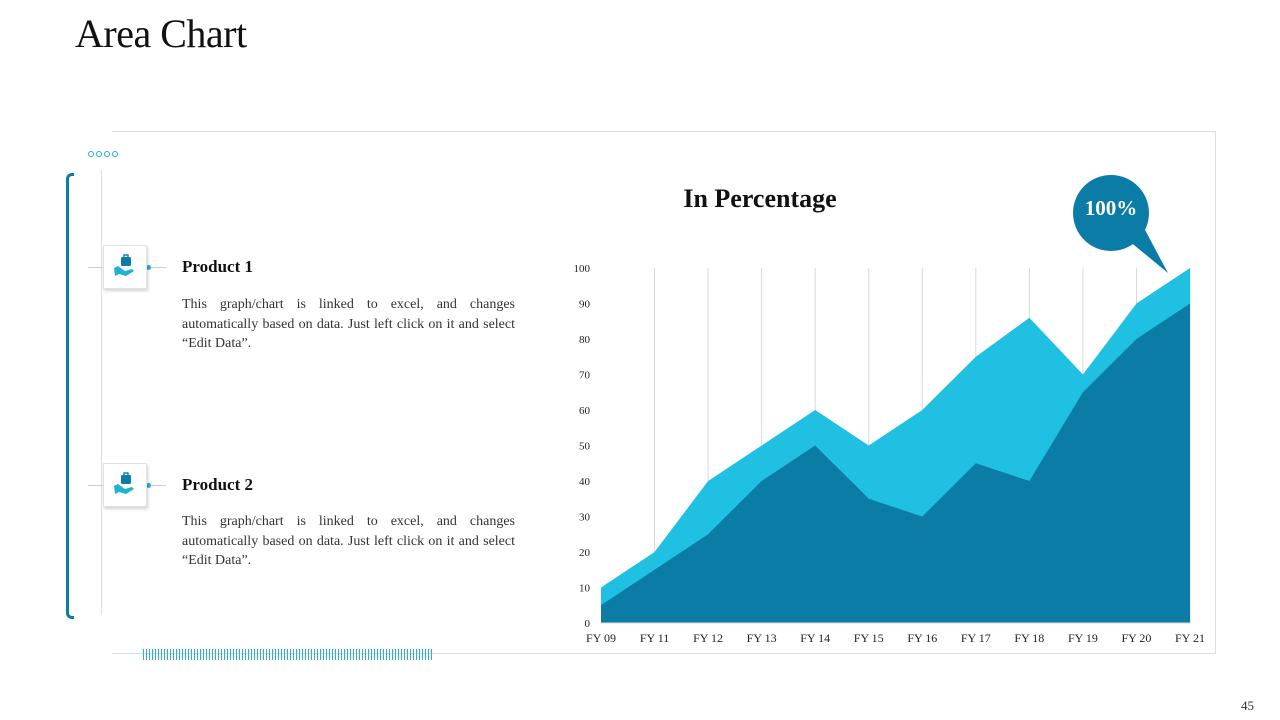  Describe the element at coordinates (585, 553) in the screenshot. I see `y-tick-label: 20` at that location.